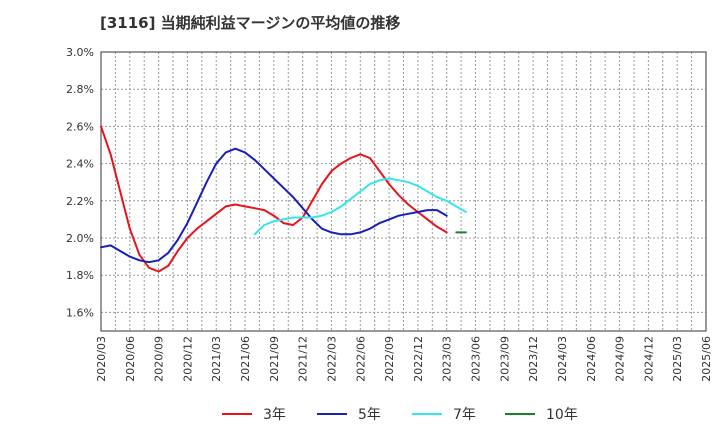  Describe the element at coordinates (80, 126) in the screenshot. I see `y-tick-label: 2.6%` at that location.